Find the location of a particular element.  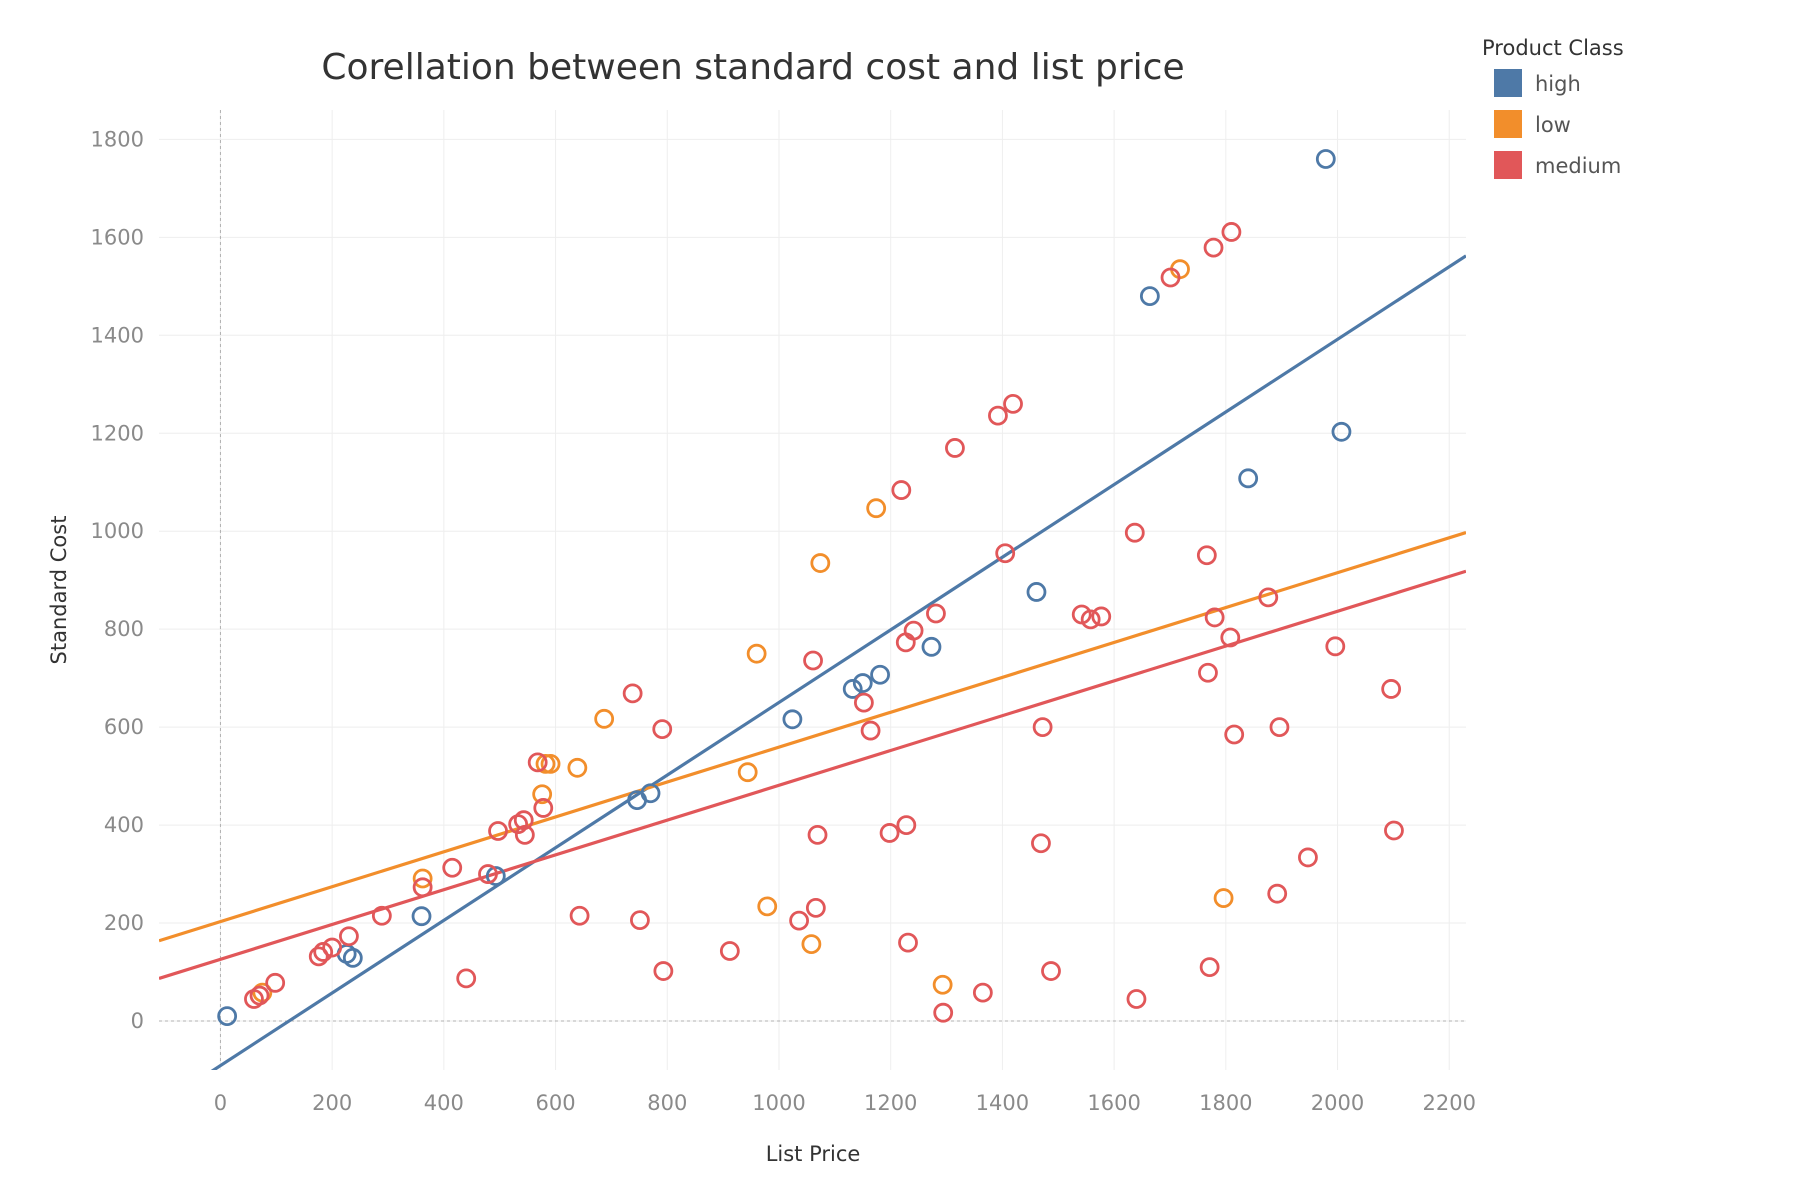

x-tick-label: 1400 is located at coordinates (1002, 1103).